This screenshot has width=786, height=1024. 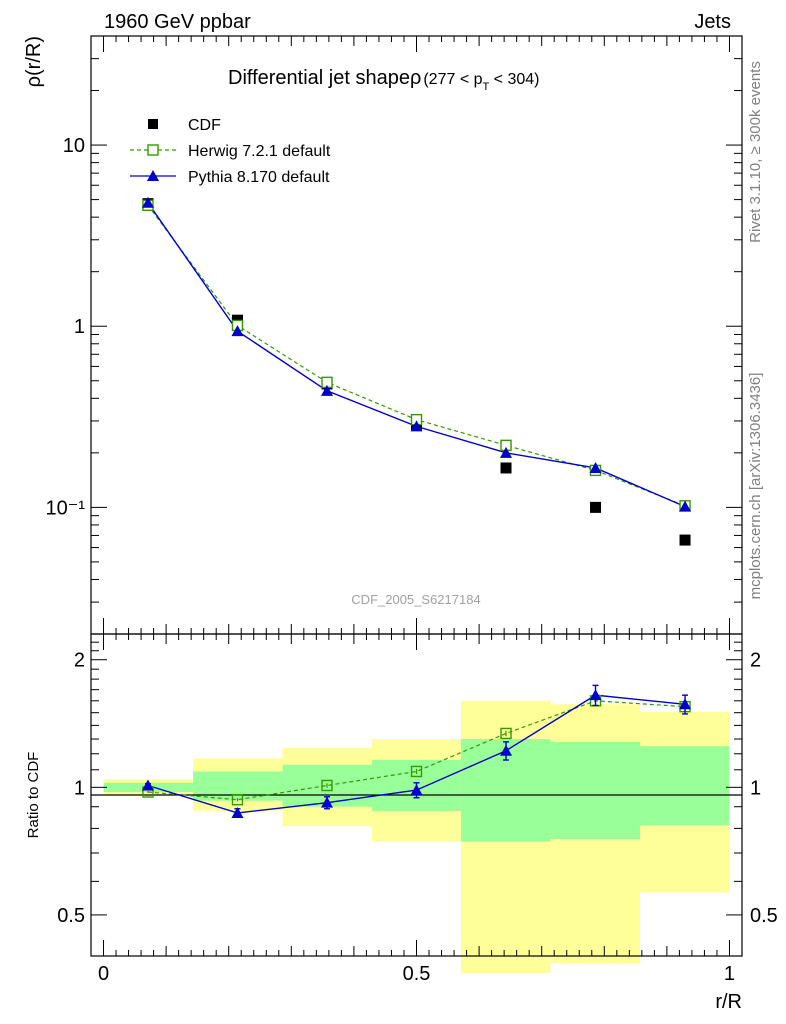 What do you see at coordinates (204, 125) in the screenshot?
I see `legend-label-cdf: CDF` at bounding box center [204, 125].